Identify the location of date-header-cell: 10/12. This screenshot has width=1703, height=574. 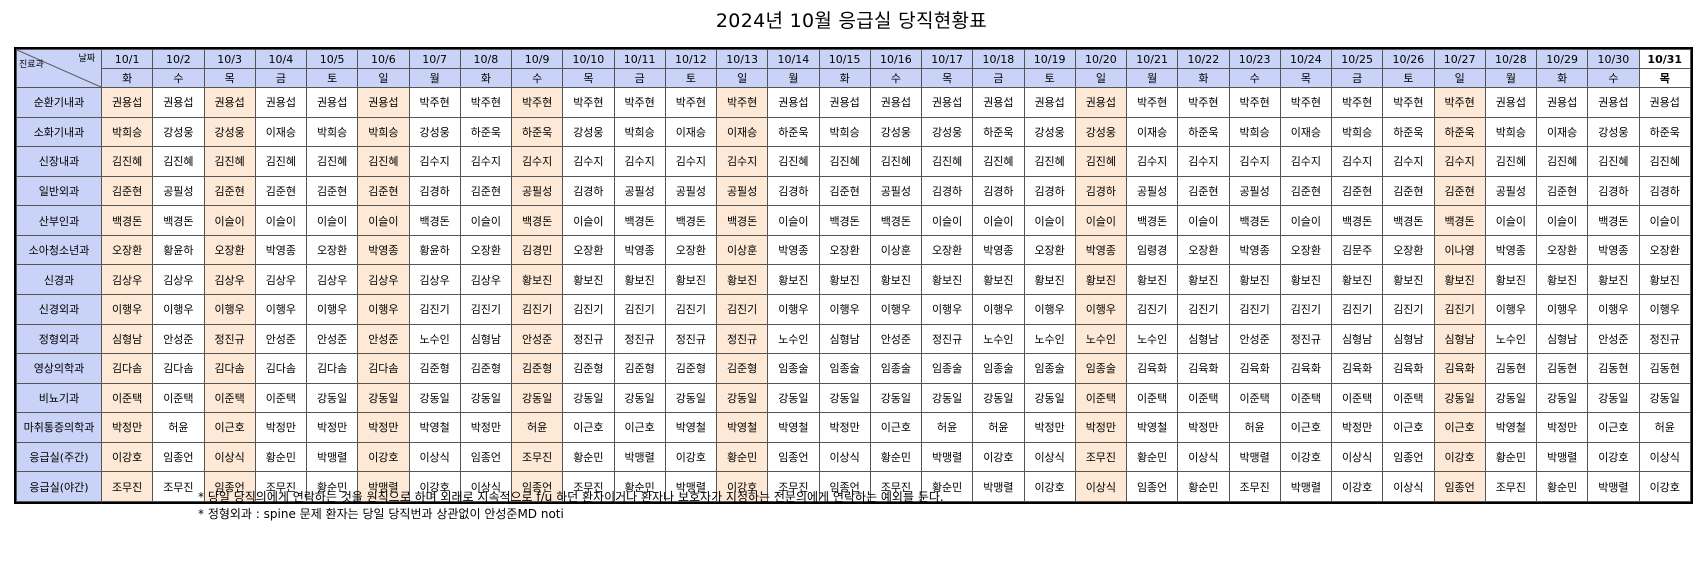
(691, 59).